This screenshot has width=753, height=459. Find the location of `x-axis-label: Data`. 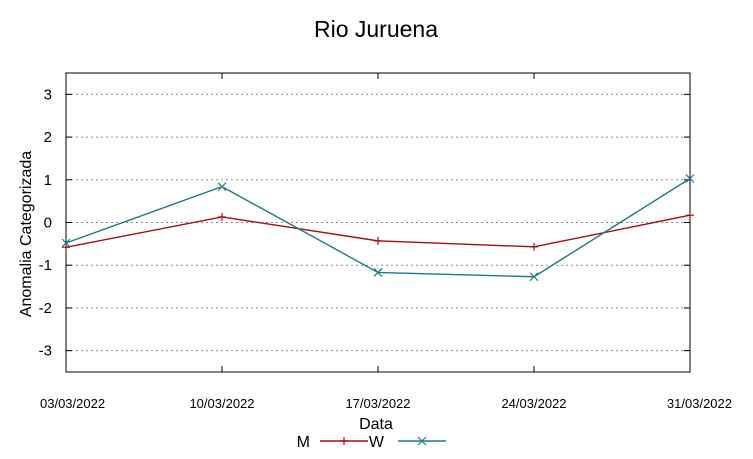

x-axis-label: Data is located at coordinates (376, 424).